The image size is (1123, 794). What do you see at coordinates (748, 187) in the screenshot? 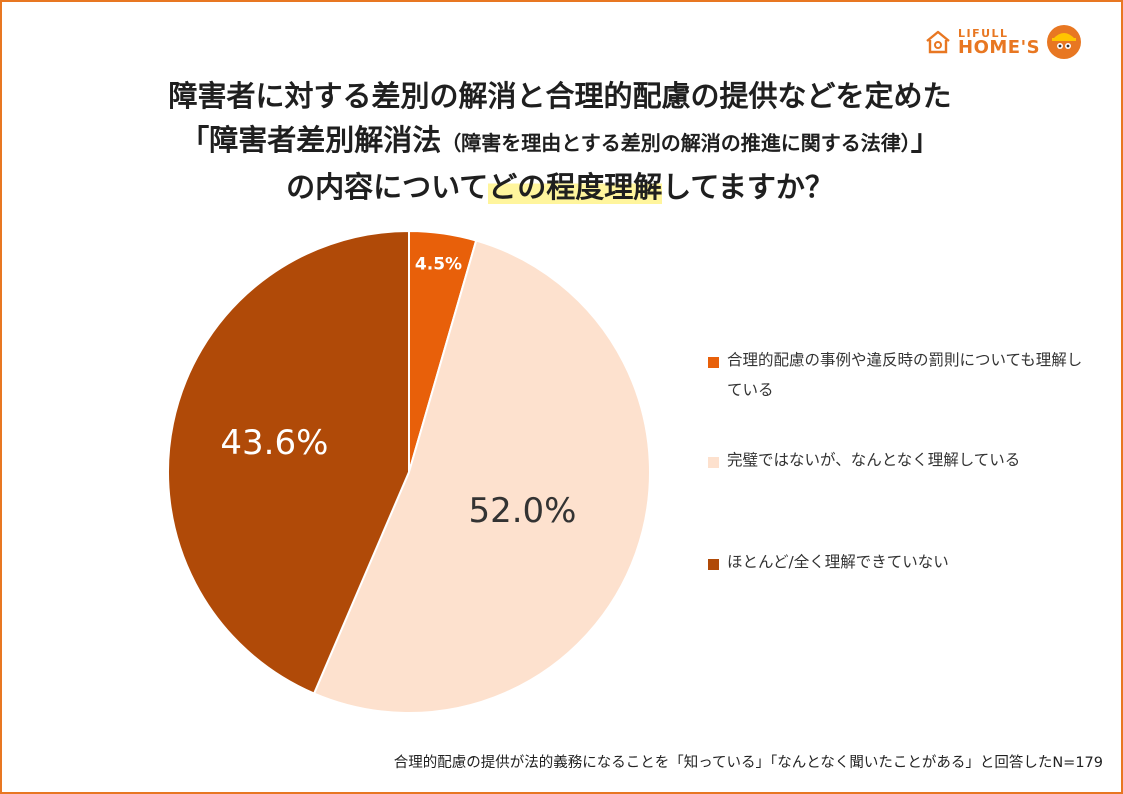
I see `title-line-3-post: してますか？` at bounding box center [748, 187].